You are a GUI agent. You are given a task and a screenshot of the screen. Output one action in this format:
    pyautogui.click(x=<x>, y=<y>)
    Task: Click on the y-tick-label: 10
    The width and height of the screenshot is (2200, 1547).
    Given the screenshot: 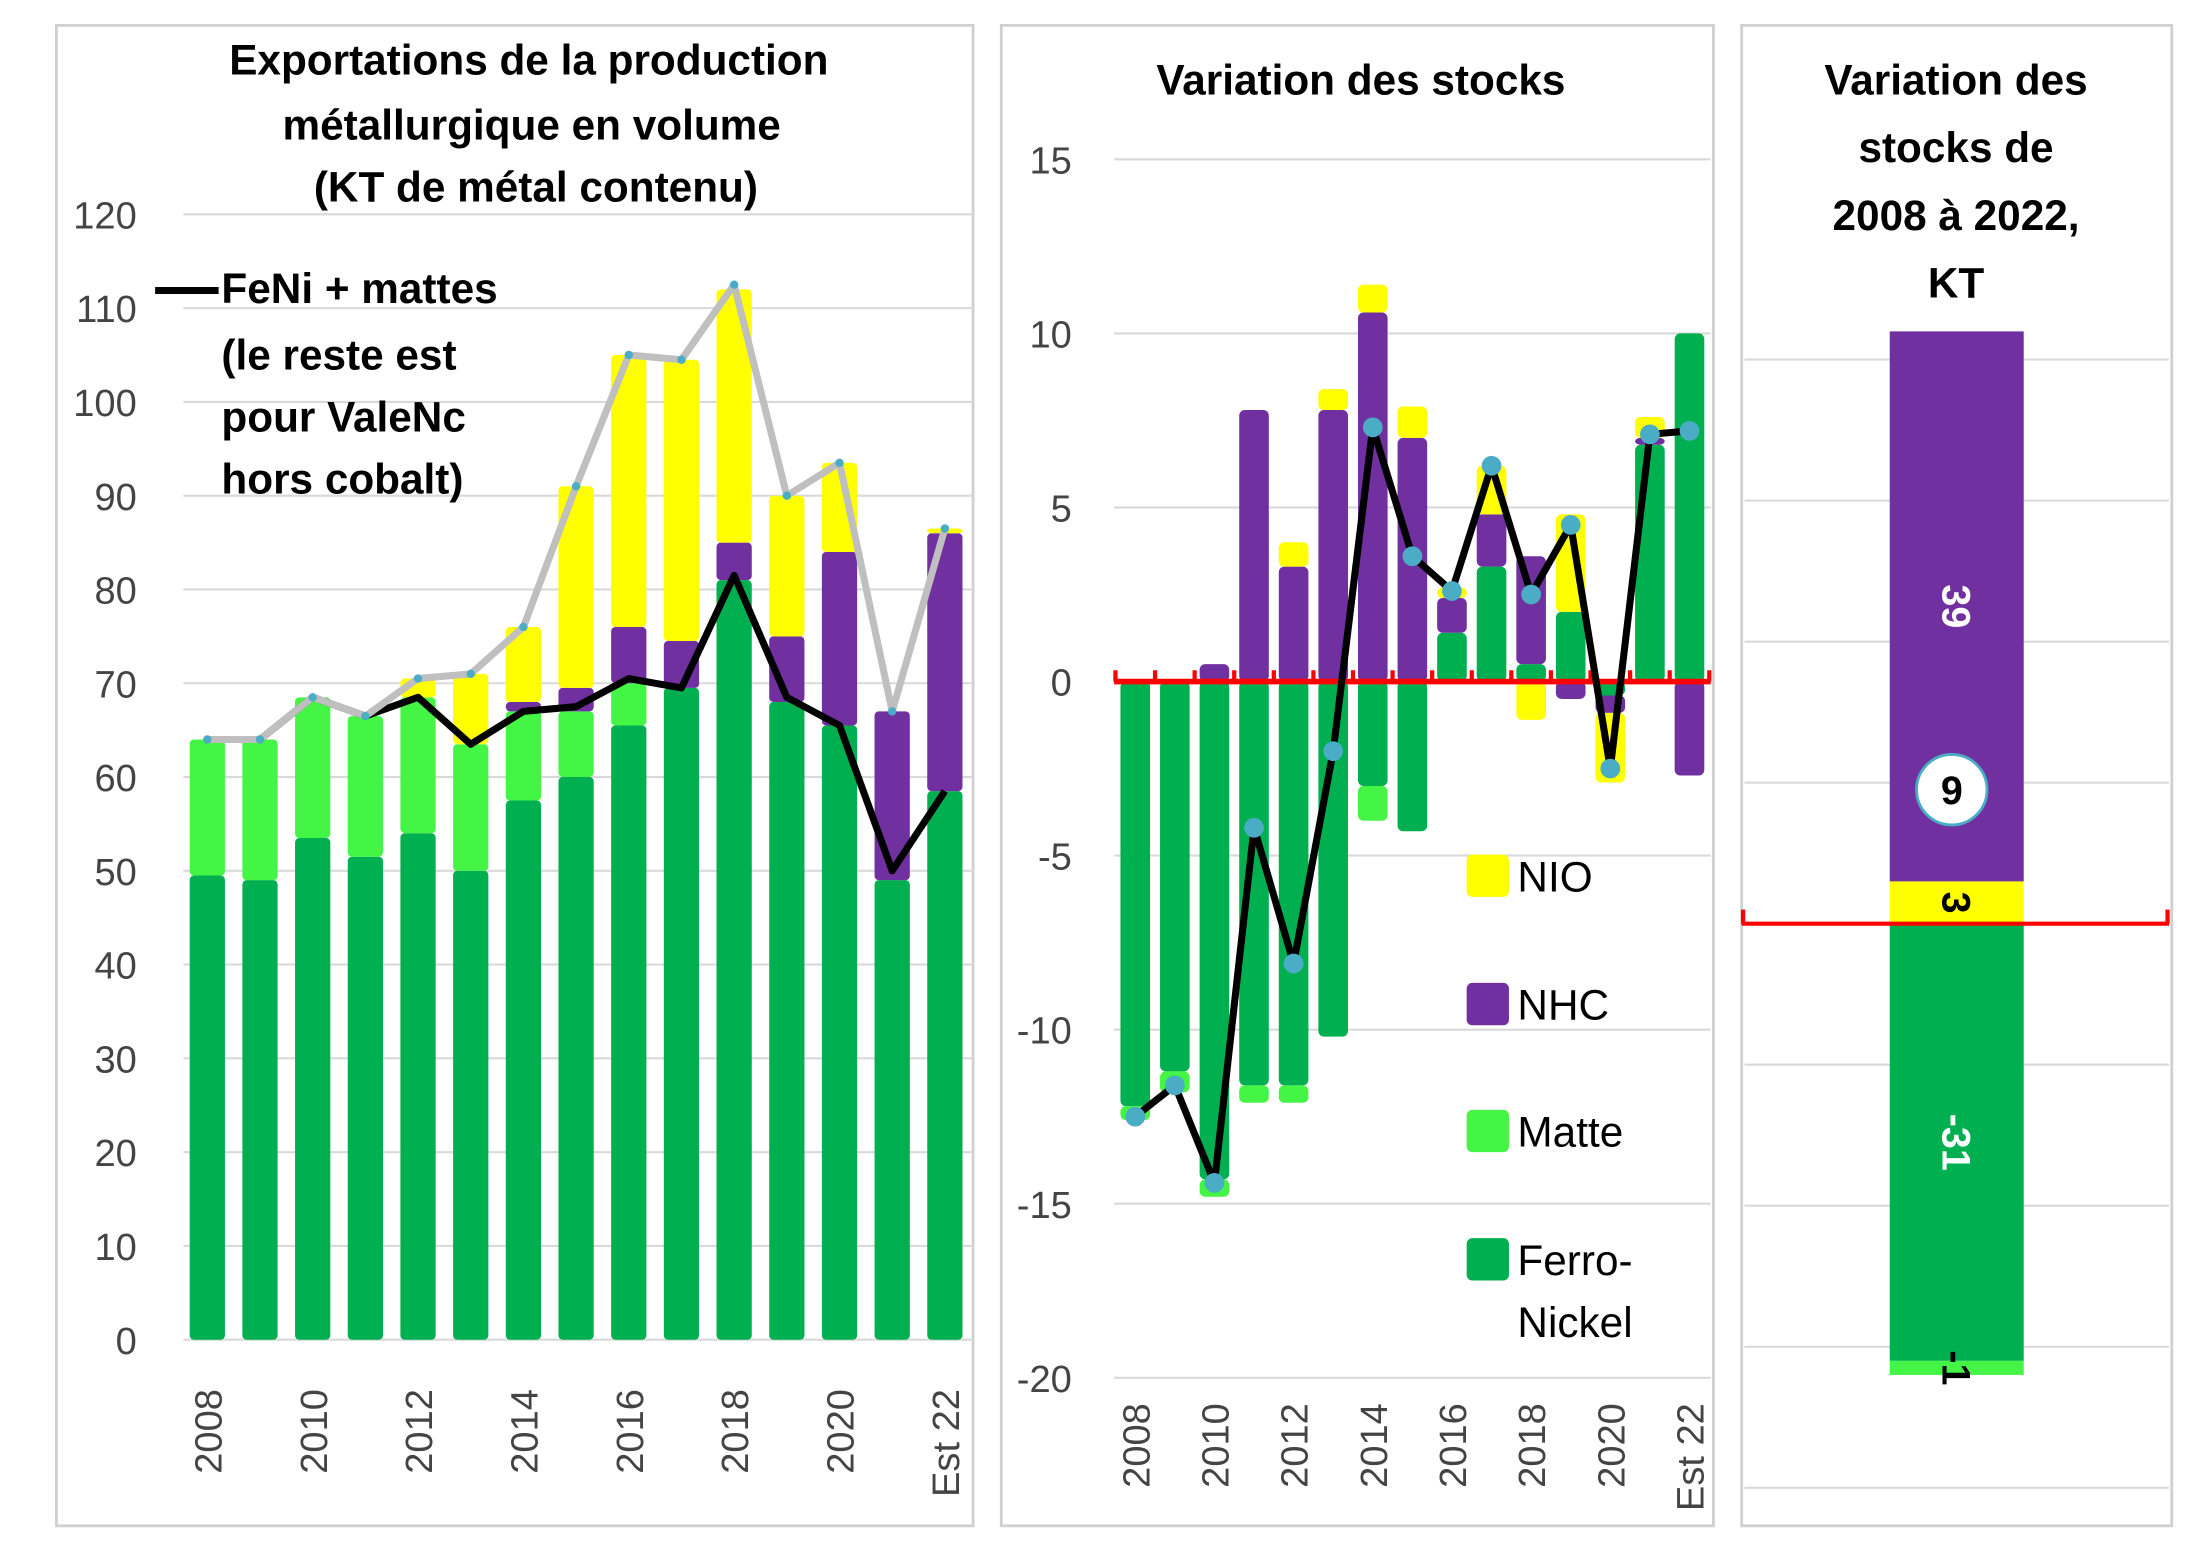 What is the action you would take?
    pyautogui.click(x=1050, y=336)
    